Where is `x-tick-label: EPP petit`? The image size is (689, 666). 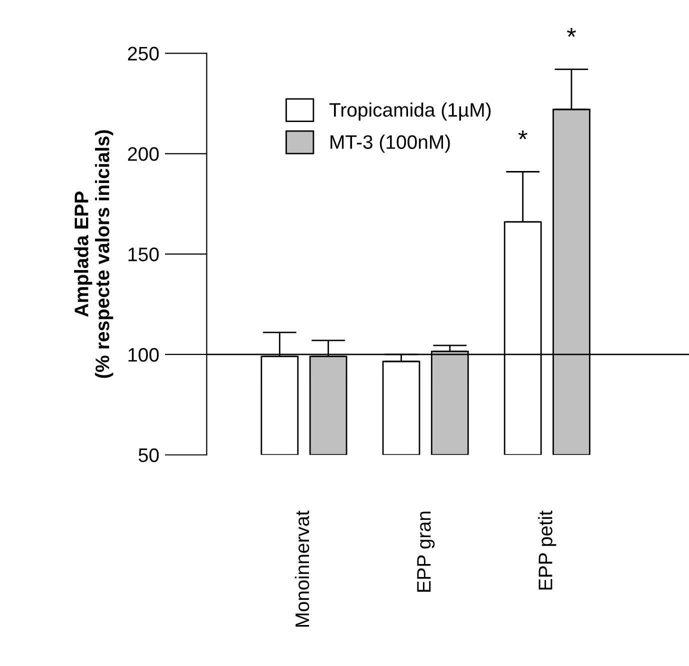
x-tick-label: EPP petit is located at coordinates (547, 550).